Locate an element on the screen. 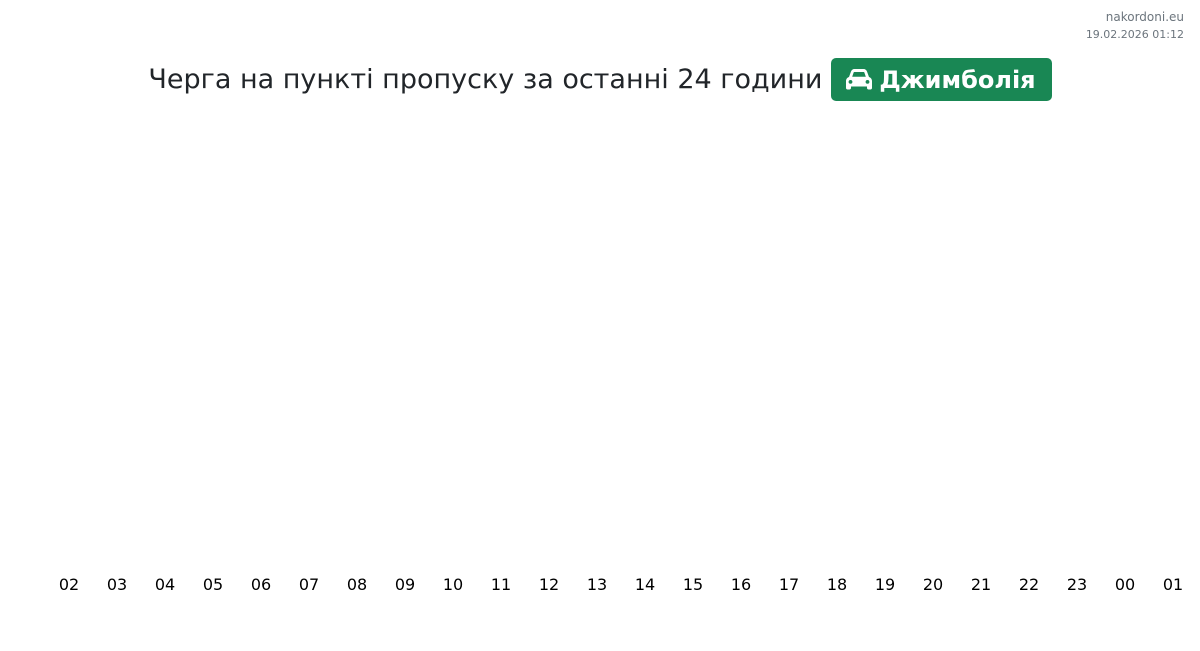  x-tick-label: 23 is located at coordinates (1077, 584).